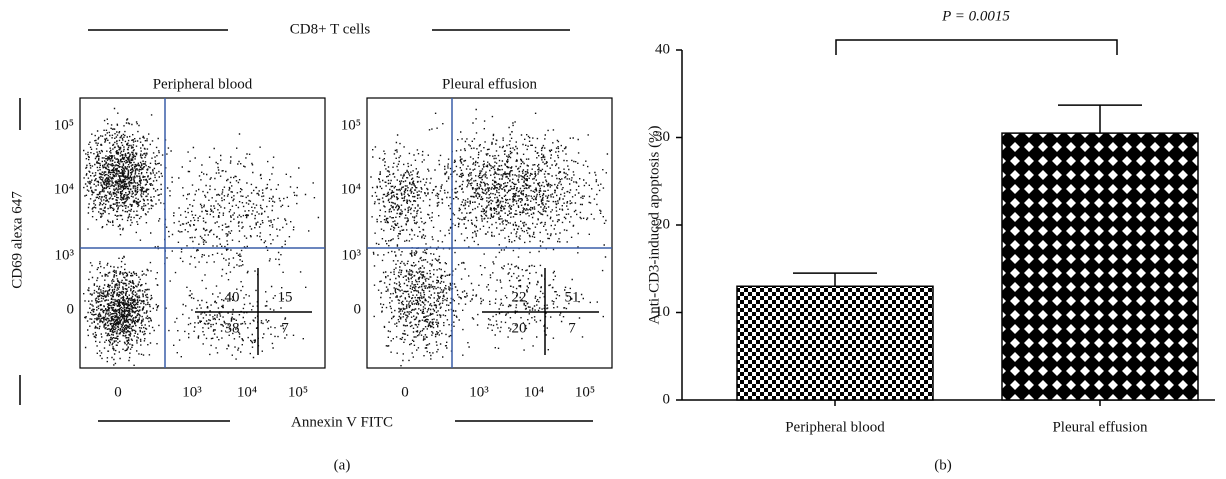  I want to click on x-tick-label: Pleural effusion, so click(1100, 427).